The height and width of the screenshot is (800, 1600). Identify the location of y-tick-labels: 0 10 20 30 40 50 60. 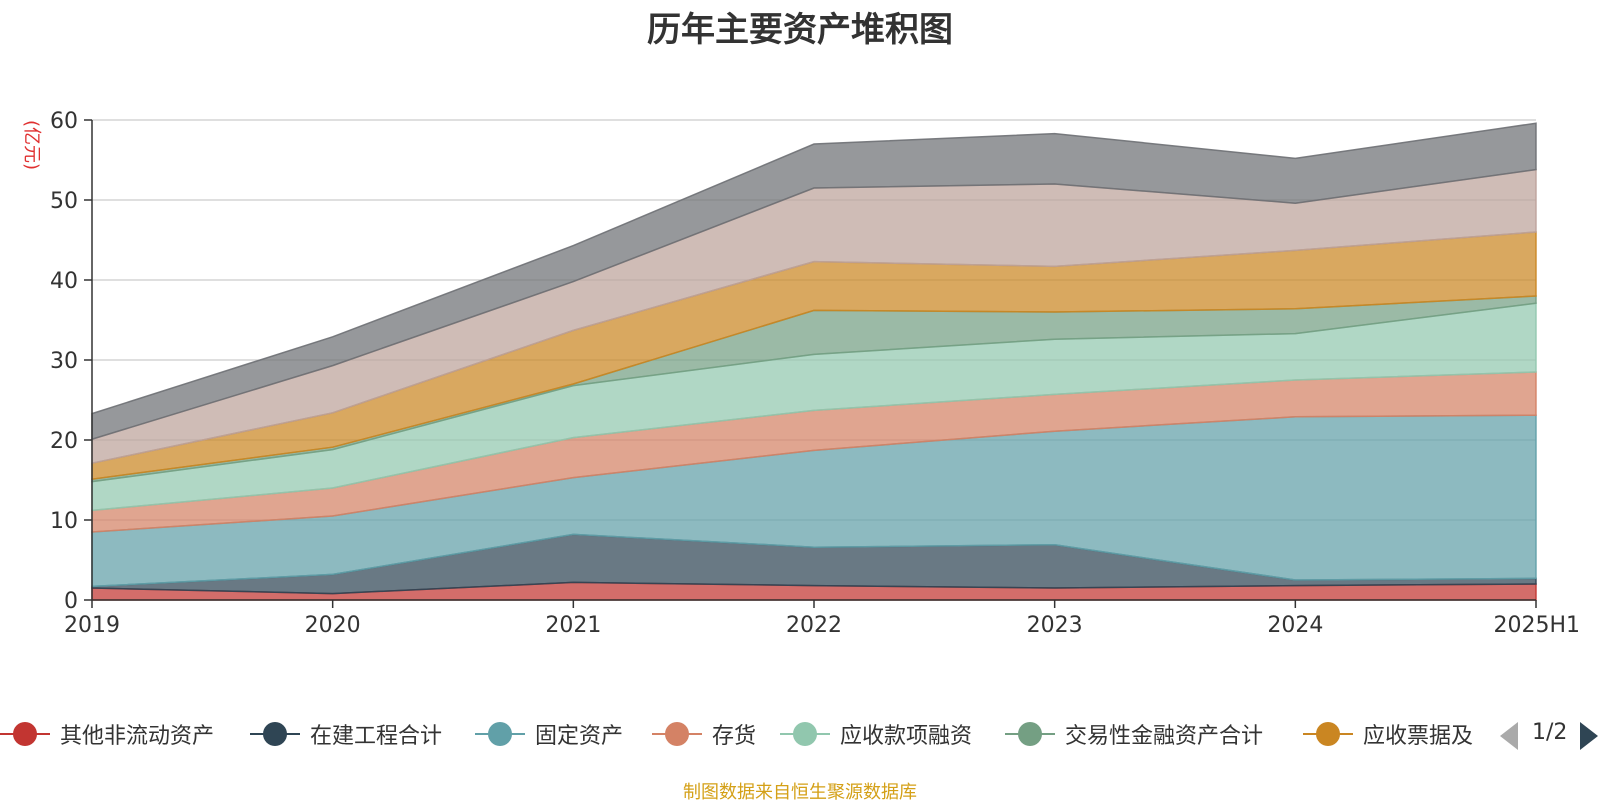
(71, 361).